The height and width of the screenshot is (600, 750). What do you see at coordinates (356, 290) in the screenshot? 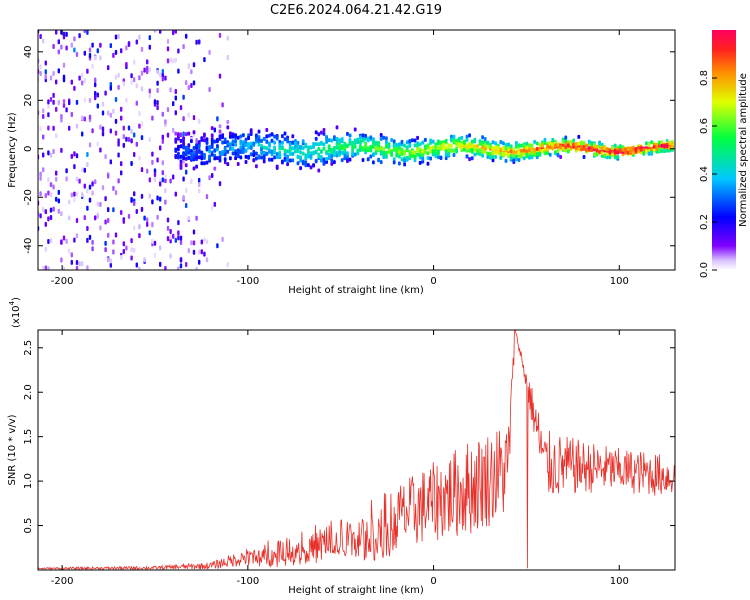
I see `spectrogram-xlabel: Height of straight line (km)` at bounding box center [356, 290].